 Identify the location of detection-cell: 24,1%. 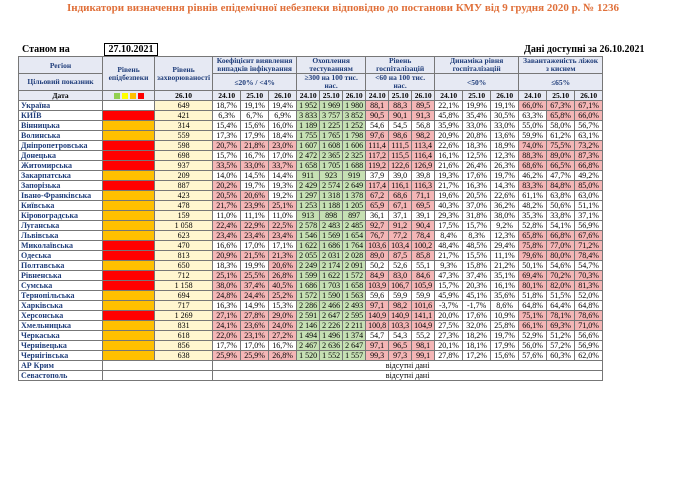
(227, 325).